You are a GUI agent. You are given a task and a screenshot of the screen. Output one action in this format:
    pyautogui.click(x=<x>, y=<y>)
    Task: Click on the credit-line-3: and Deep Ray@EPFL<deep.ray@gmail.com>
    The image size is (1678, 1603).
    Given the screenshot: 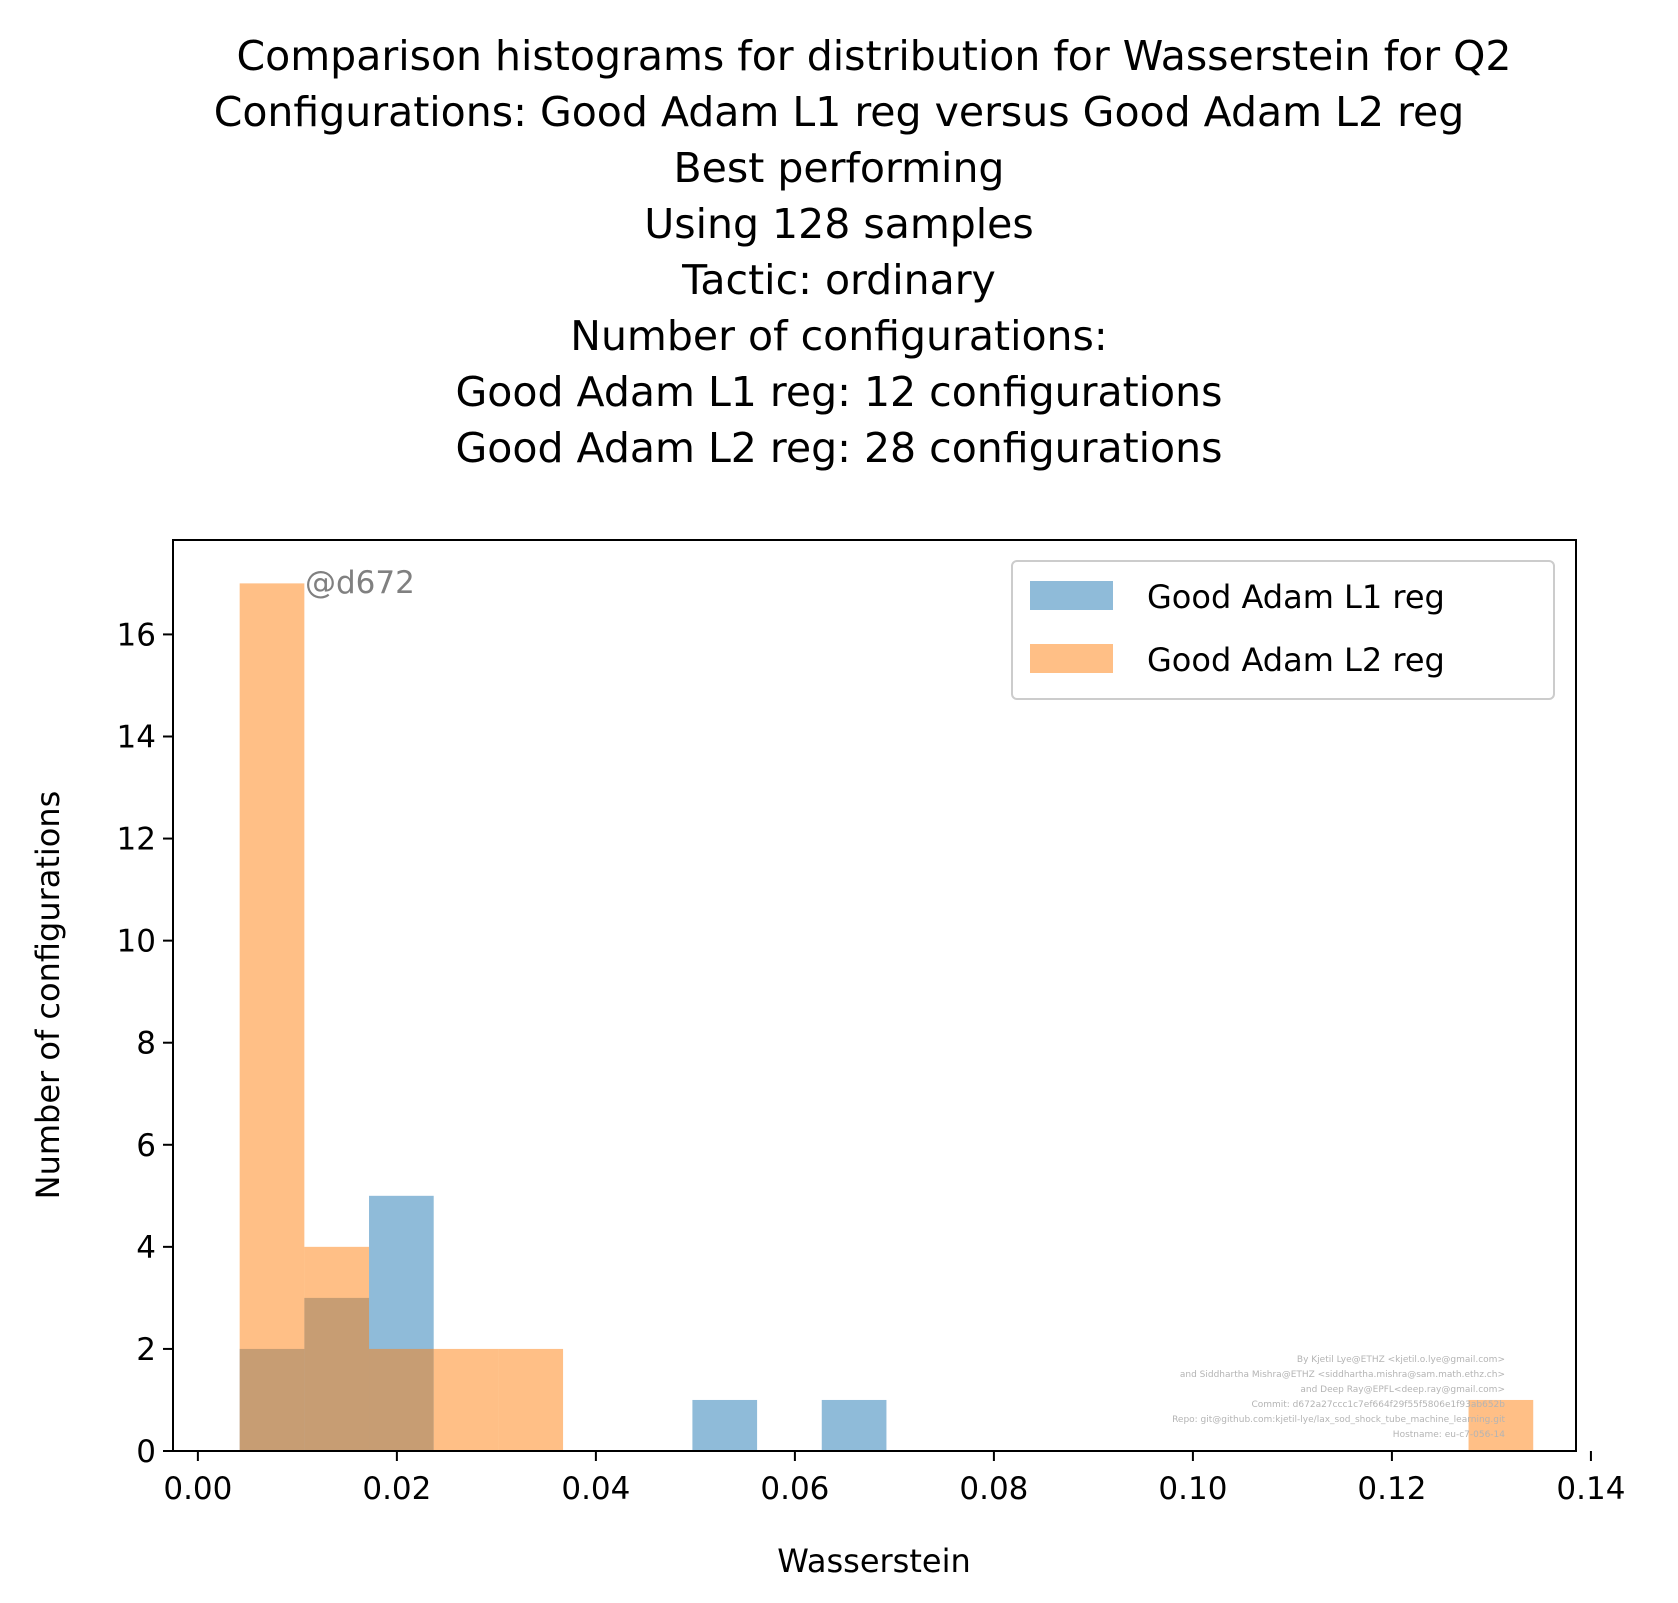 What is the action you would take?
    pyautogui.click(x=1402, y=1390)
    